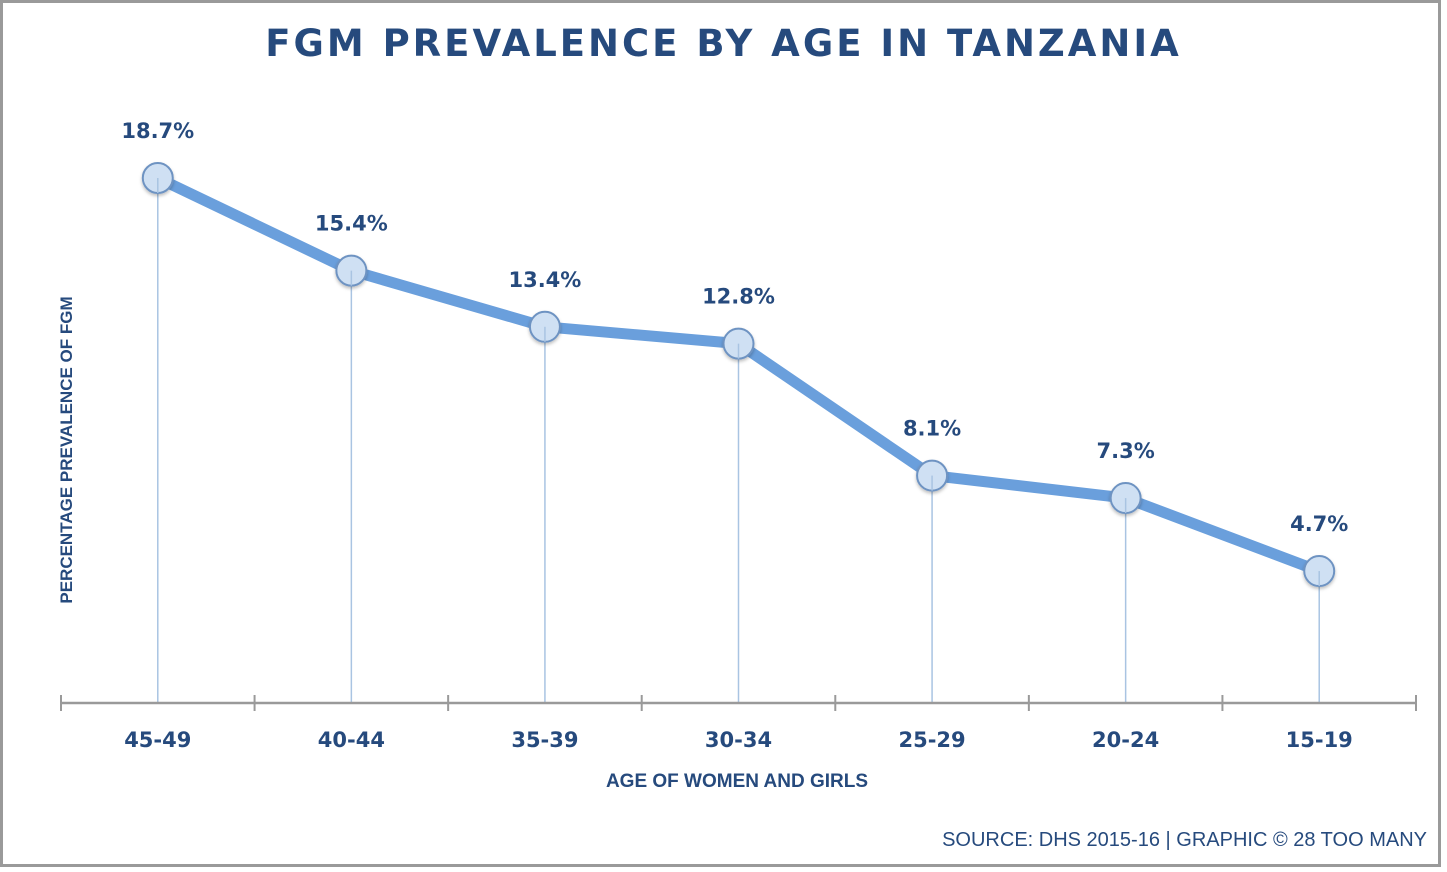 The width and height of the screenshot is (1447, 872). I want to click on x-tick-label: 25-29, so click(931, 740).